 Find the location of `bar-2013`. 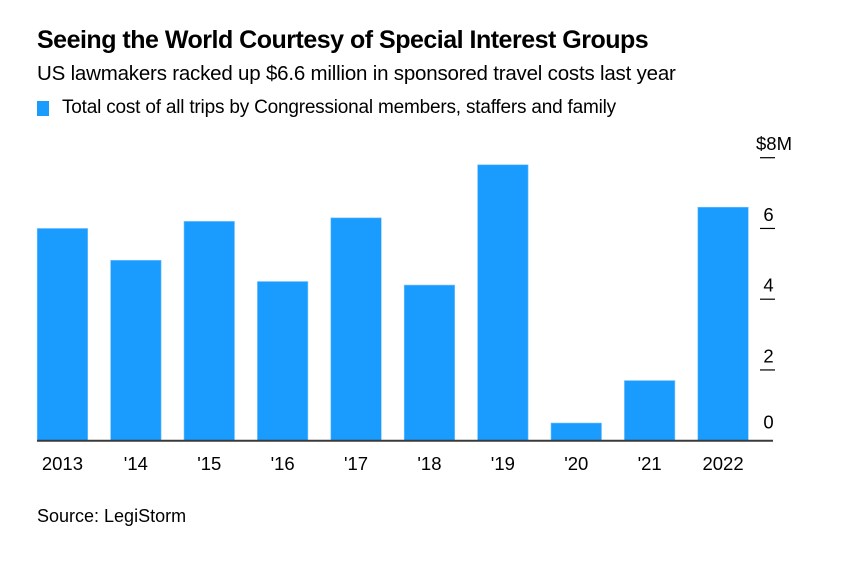

bar-2013 is located at coordinates (62, 334).